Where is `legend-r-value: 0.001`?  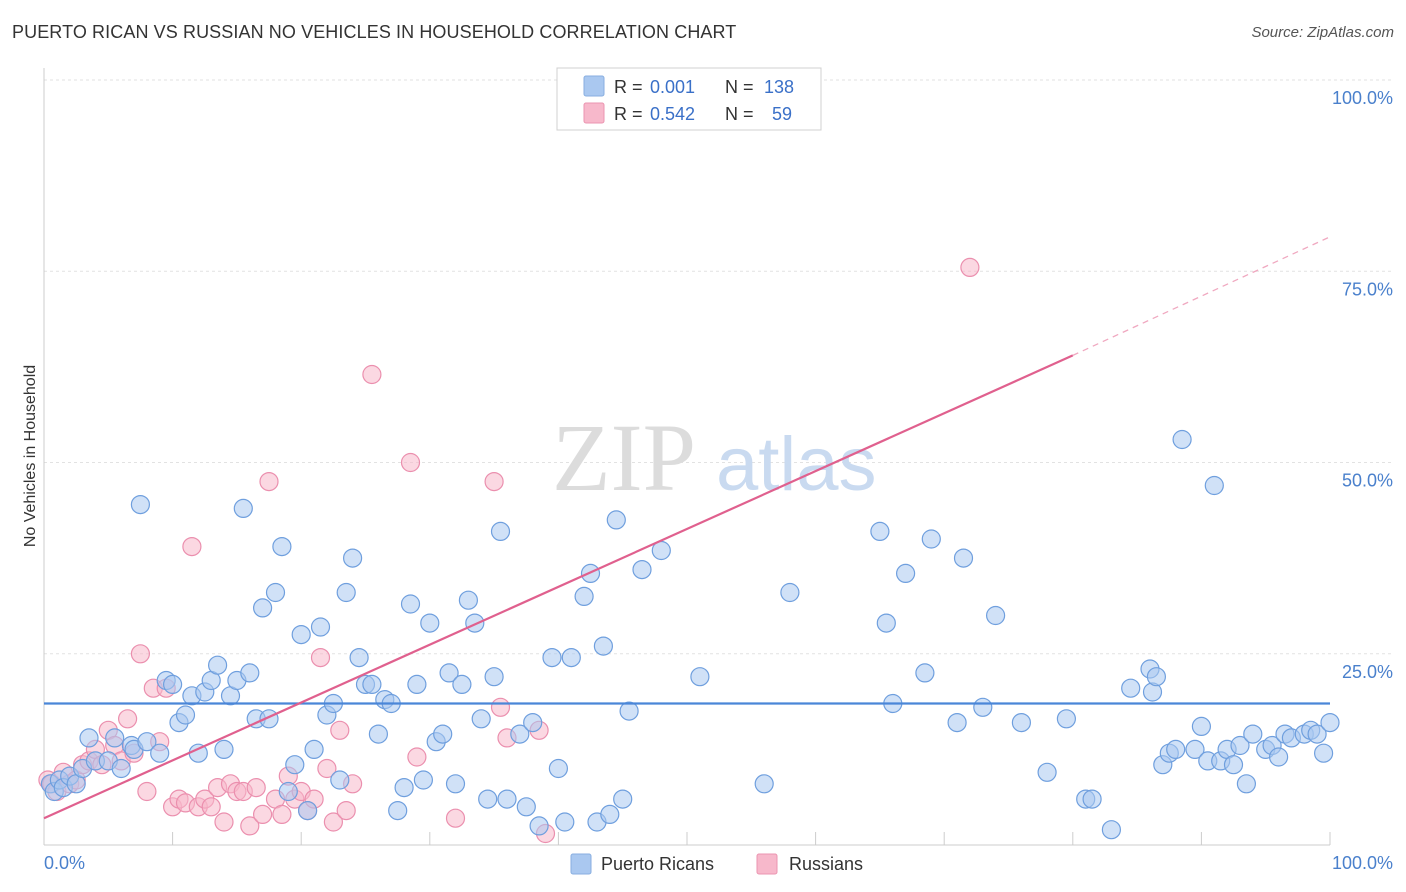 legend-r-value: 0.001 is located at coordinates (672, 87).